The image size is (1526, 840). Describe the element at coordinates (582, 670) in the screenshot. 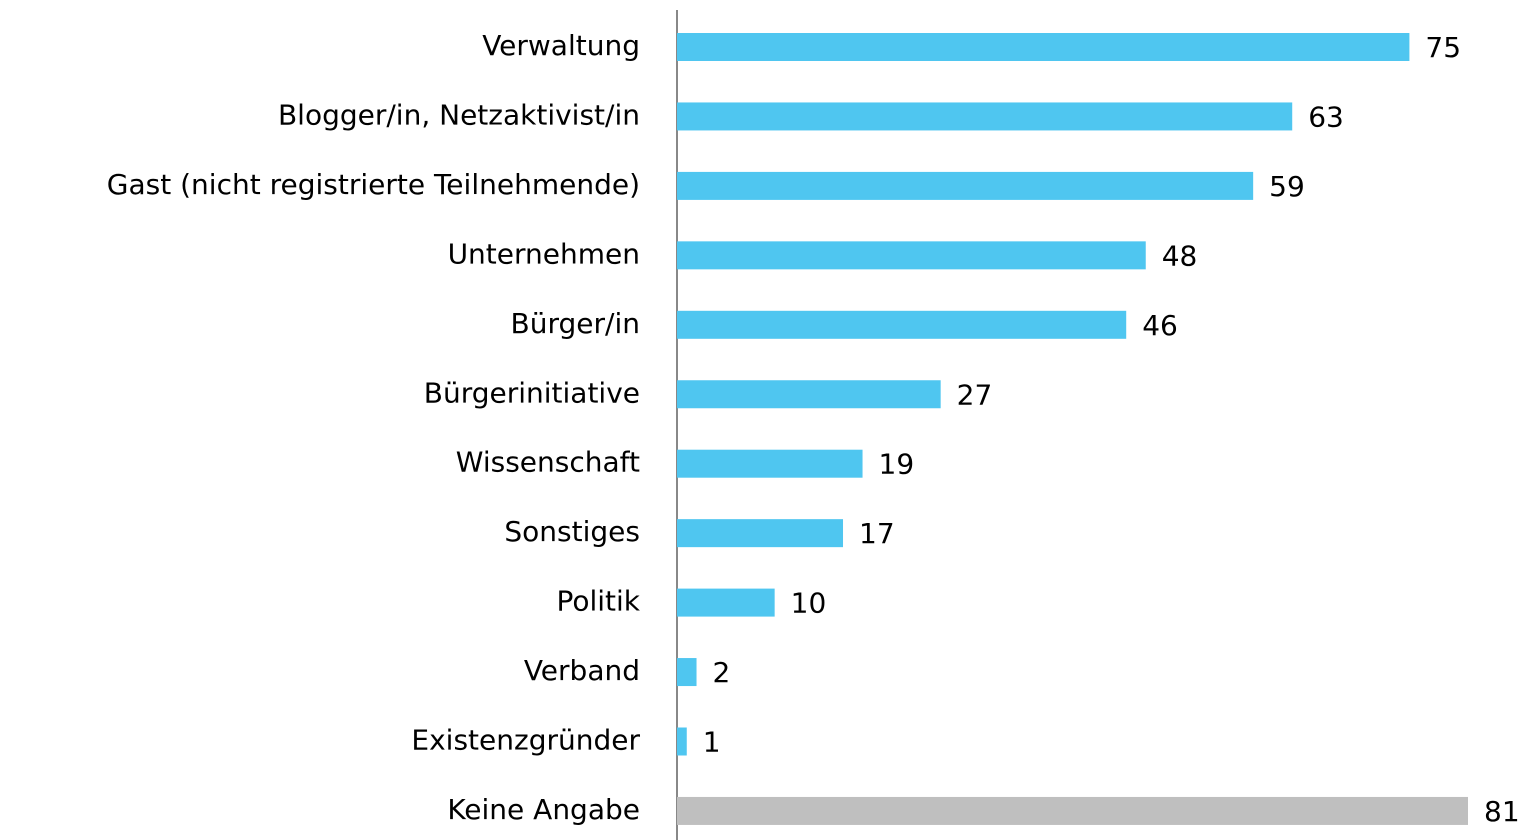

I see `category-label: Verband` at that location.